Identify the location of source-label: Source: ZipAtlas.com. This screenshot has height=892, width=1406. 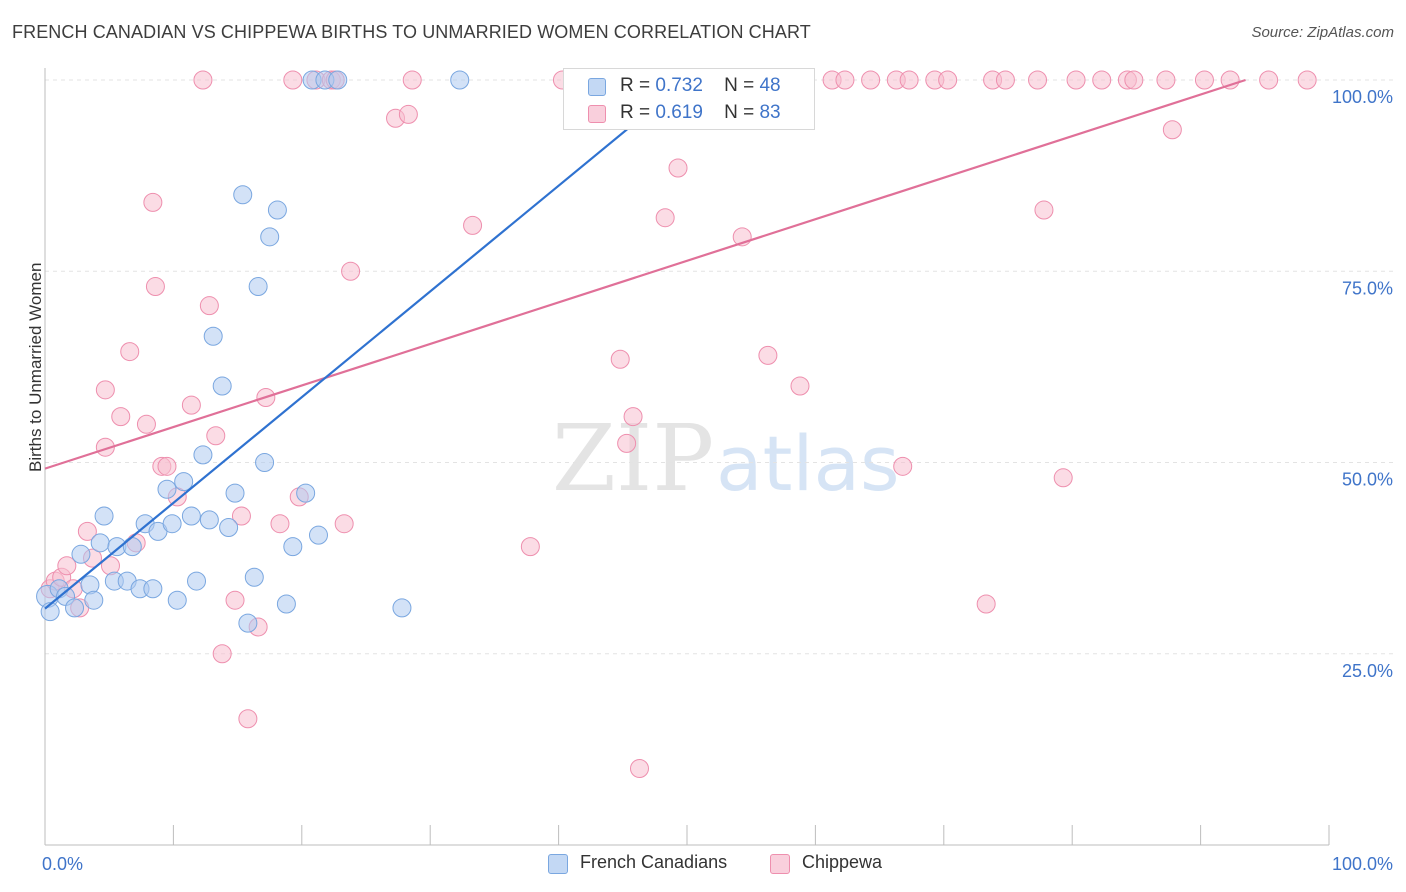
(1322, 32).